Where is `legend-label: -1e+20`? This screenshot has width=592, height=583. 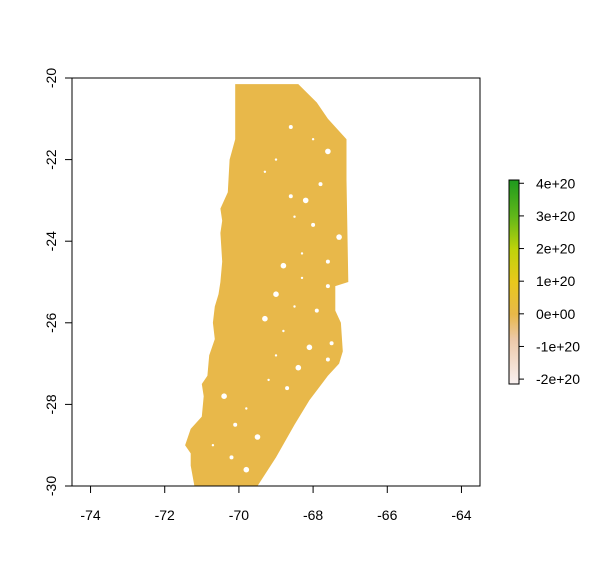 legend-label: -1e+20 is located at coordinates (558, 346).